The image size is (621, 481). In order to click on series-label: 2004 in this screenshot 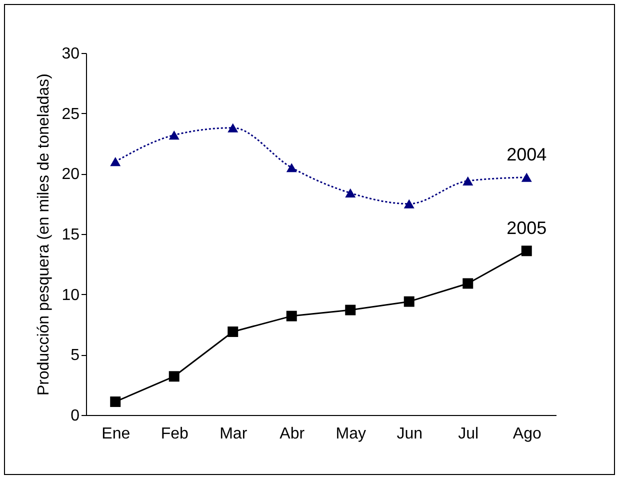, I will do `click(526, 154)`.